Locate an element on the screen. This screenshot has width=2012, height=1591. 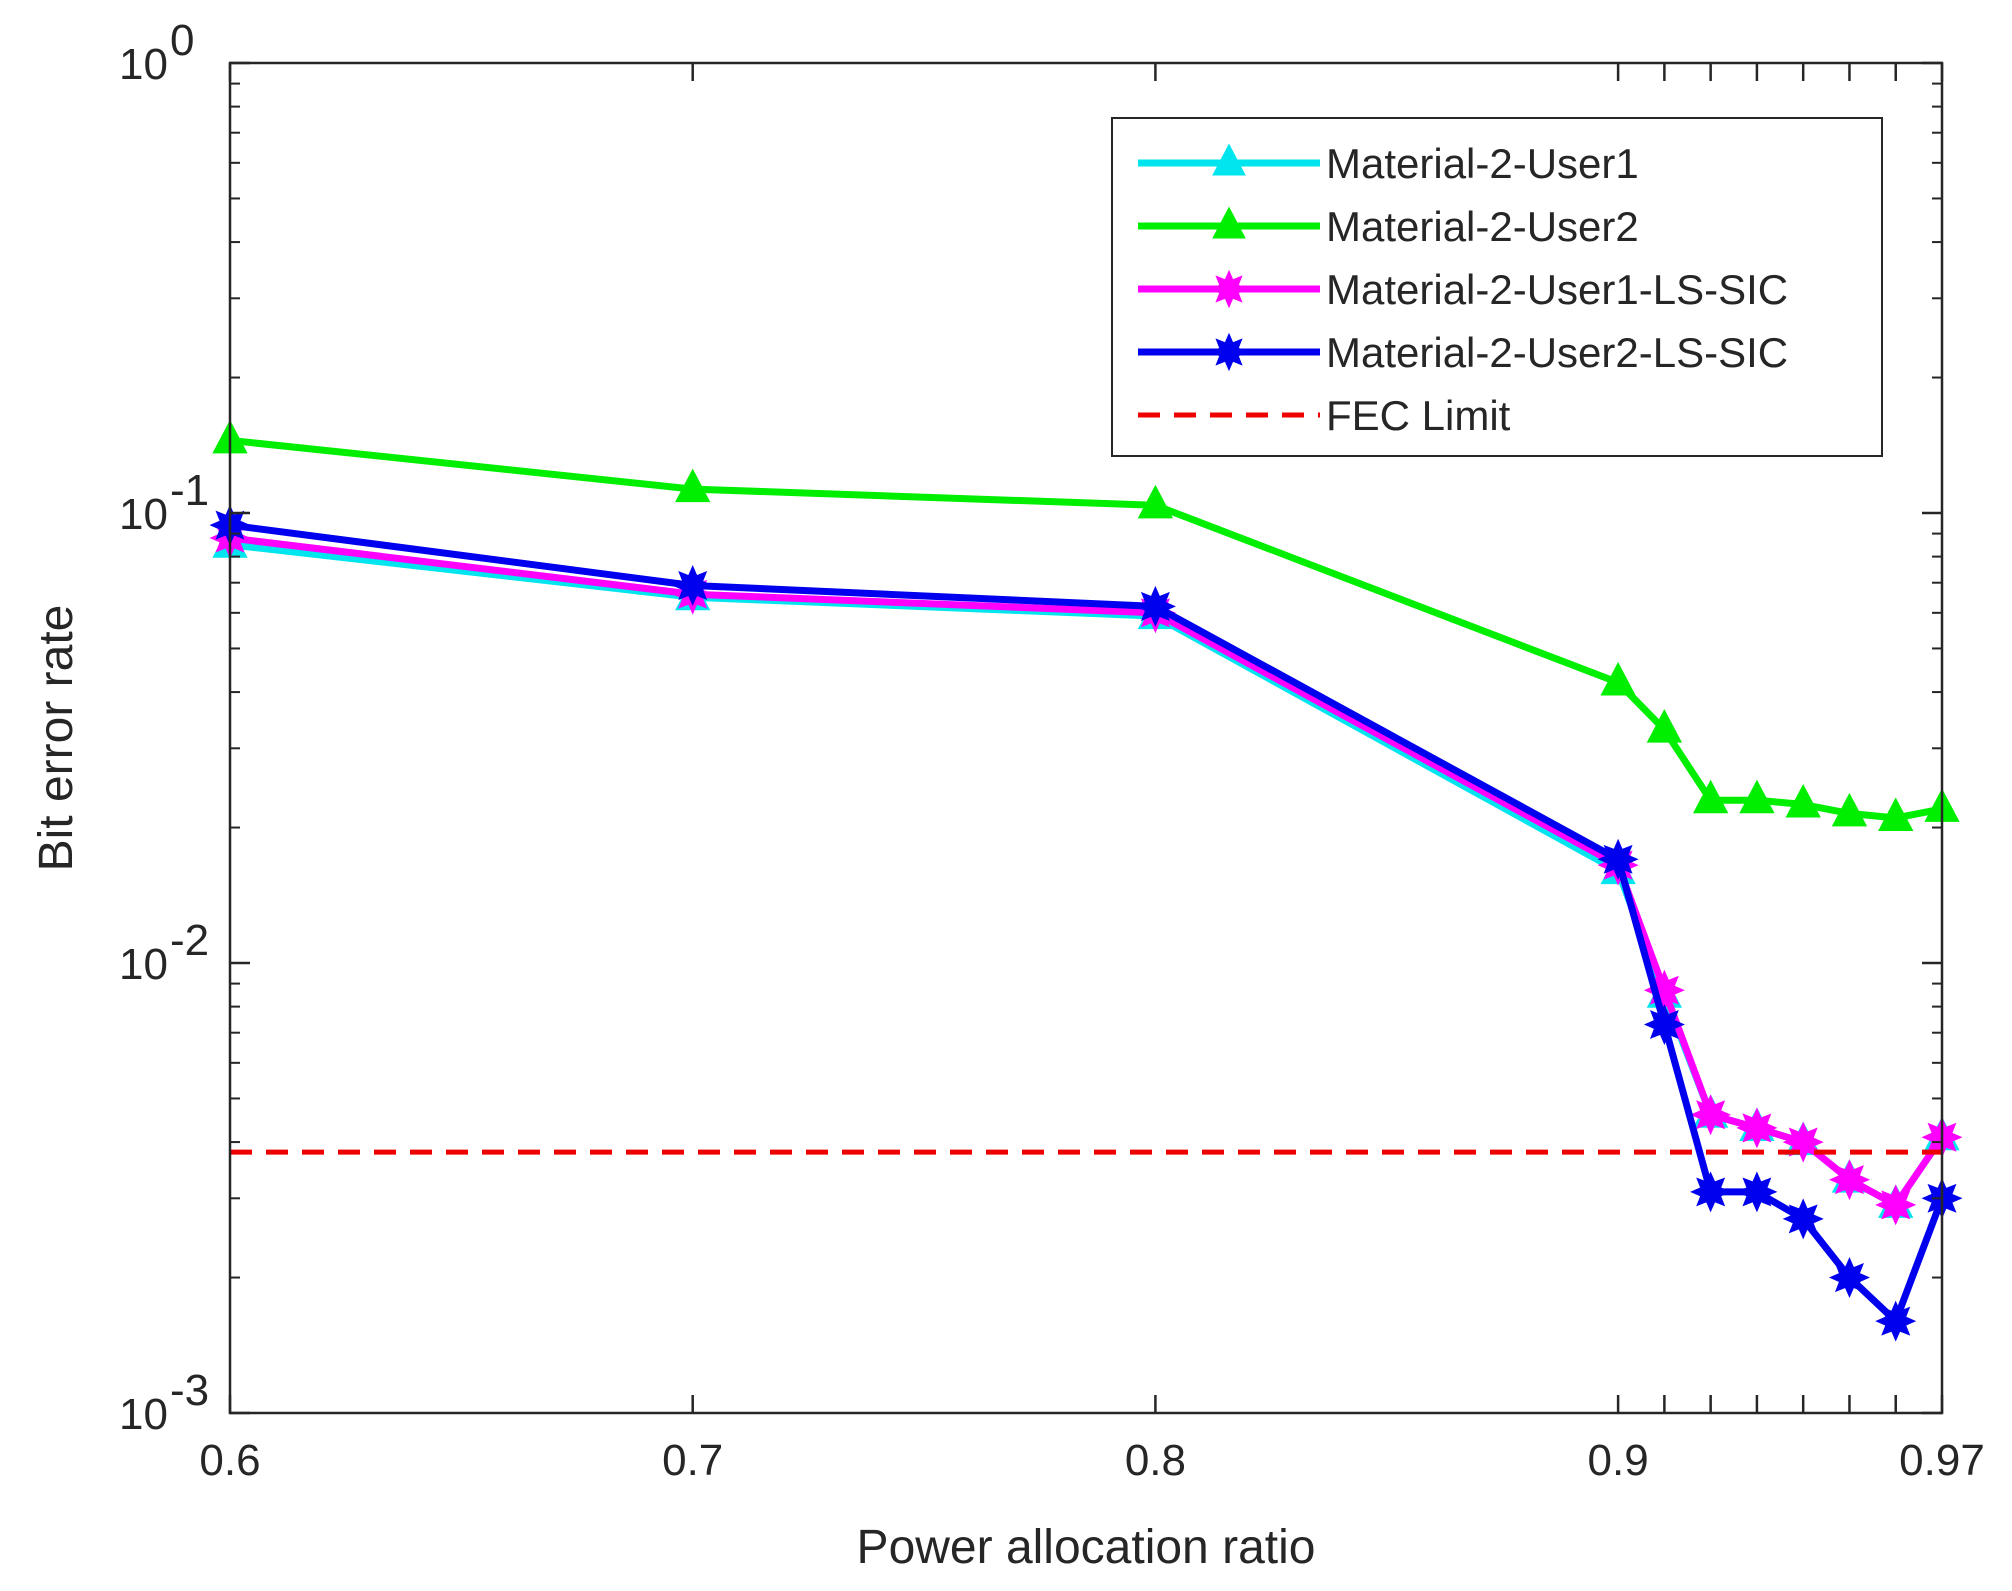
x-axis-title: Power allocation ratio is located at coordinates (1086, 1547).